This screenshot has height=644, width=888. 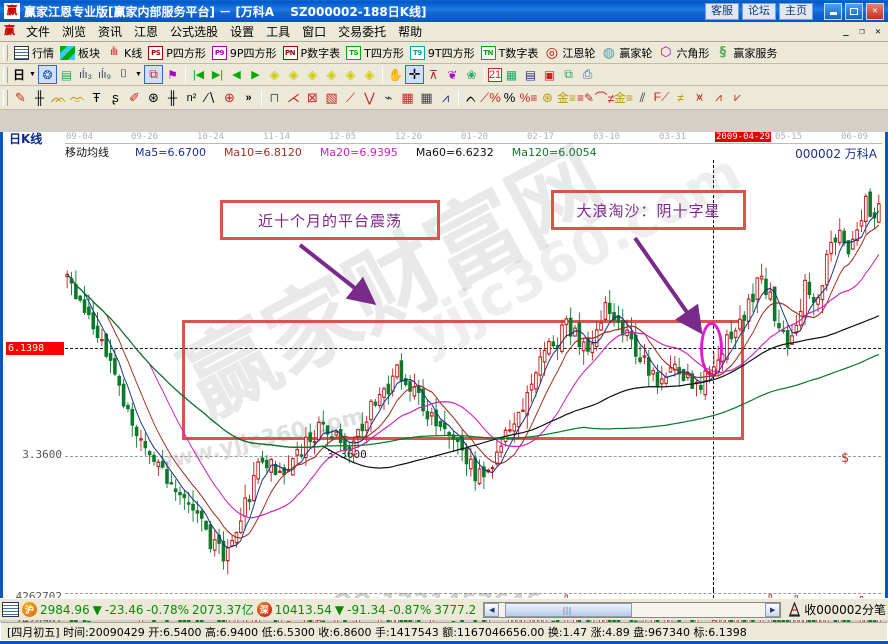 What do you see at coordinates (569, 52) in the screenshot?
I see `gann-wheel-button: ◎ 江恩轮` at bounding box center [569, 52].